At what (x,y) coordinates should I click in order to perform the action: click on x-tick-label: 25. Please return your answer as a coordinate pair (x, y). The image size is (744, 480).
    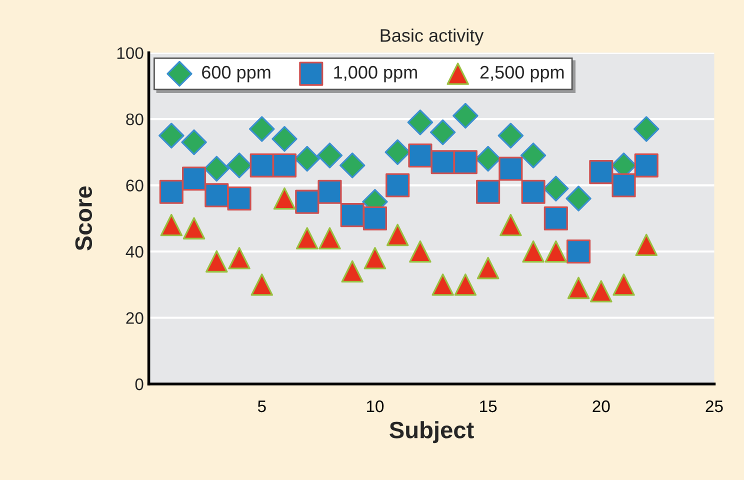
    Looking at the image, I should click on (714, 406).